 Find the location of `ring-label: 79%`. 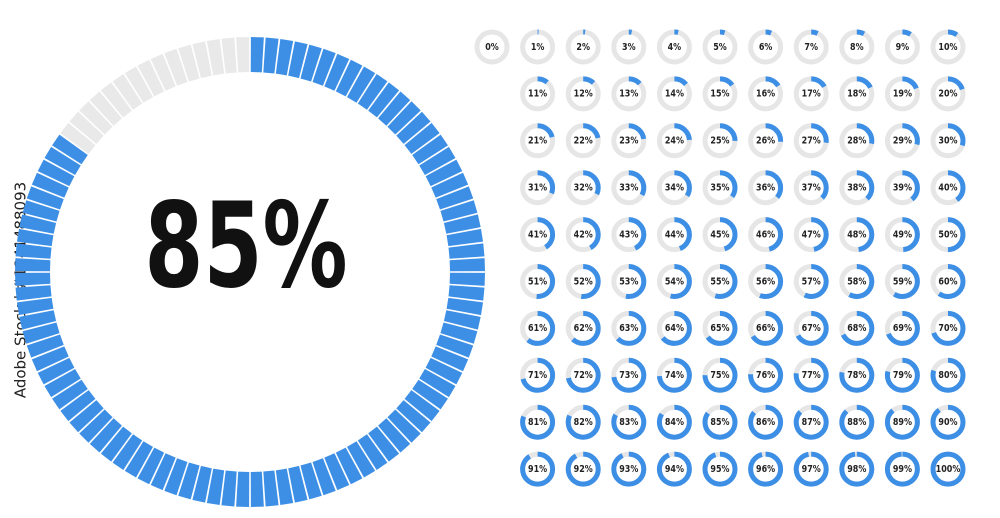

ring-label: 79% is located at coordinates (902, 375).